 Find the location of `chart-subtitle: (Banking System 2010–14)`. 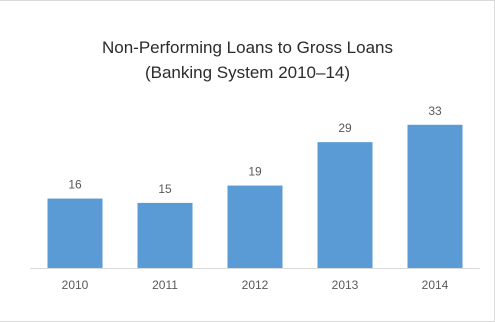

chart-subtitle: (Banking System 2010–14) is located at coordinates (247, 72).